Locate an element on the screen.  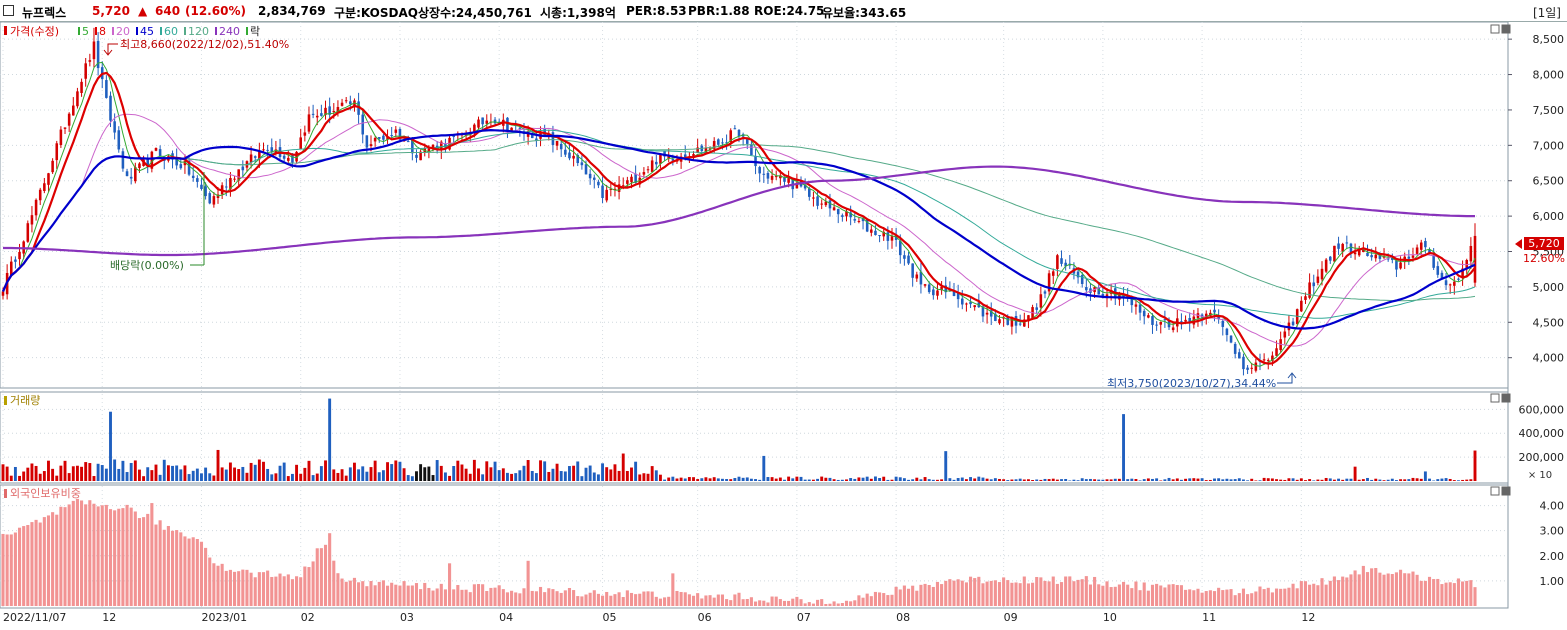
date-tick-label: 02 is located at coordinates (308, 617).